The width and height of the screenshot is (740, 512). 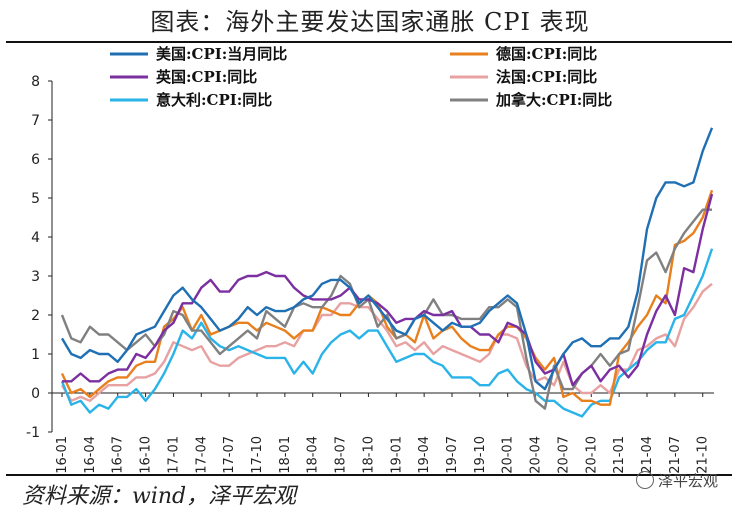 I want to click on y-tick-label: 1, so click(x=35, y=355).